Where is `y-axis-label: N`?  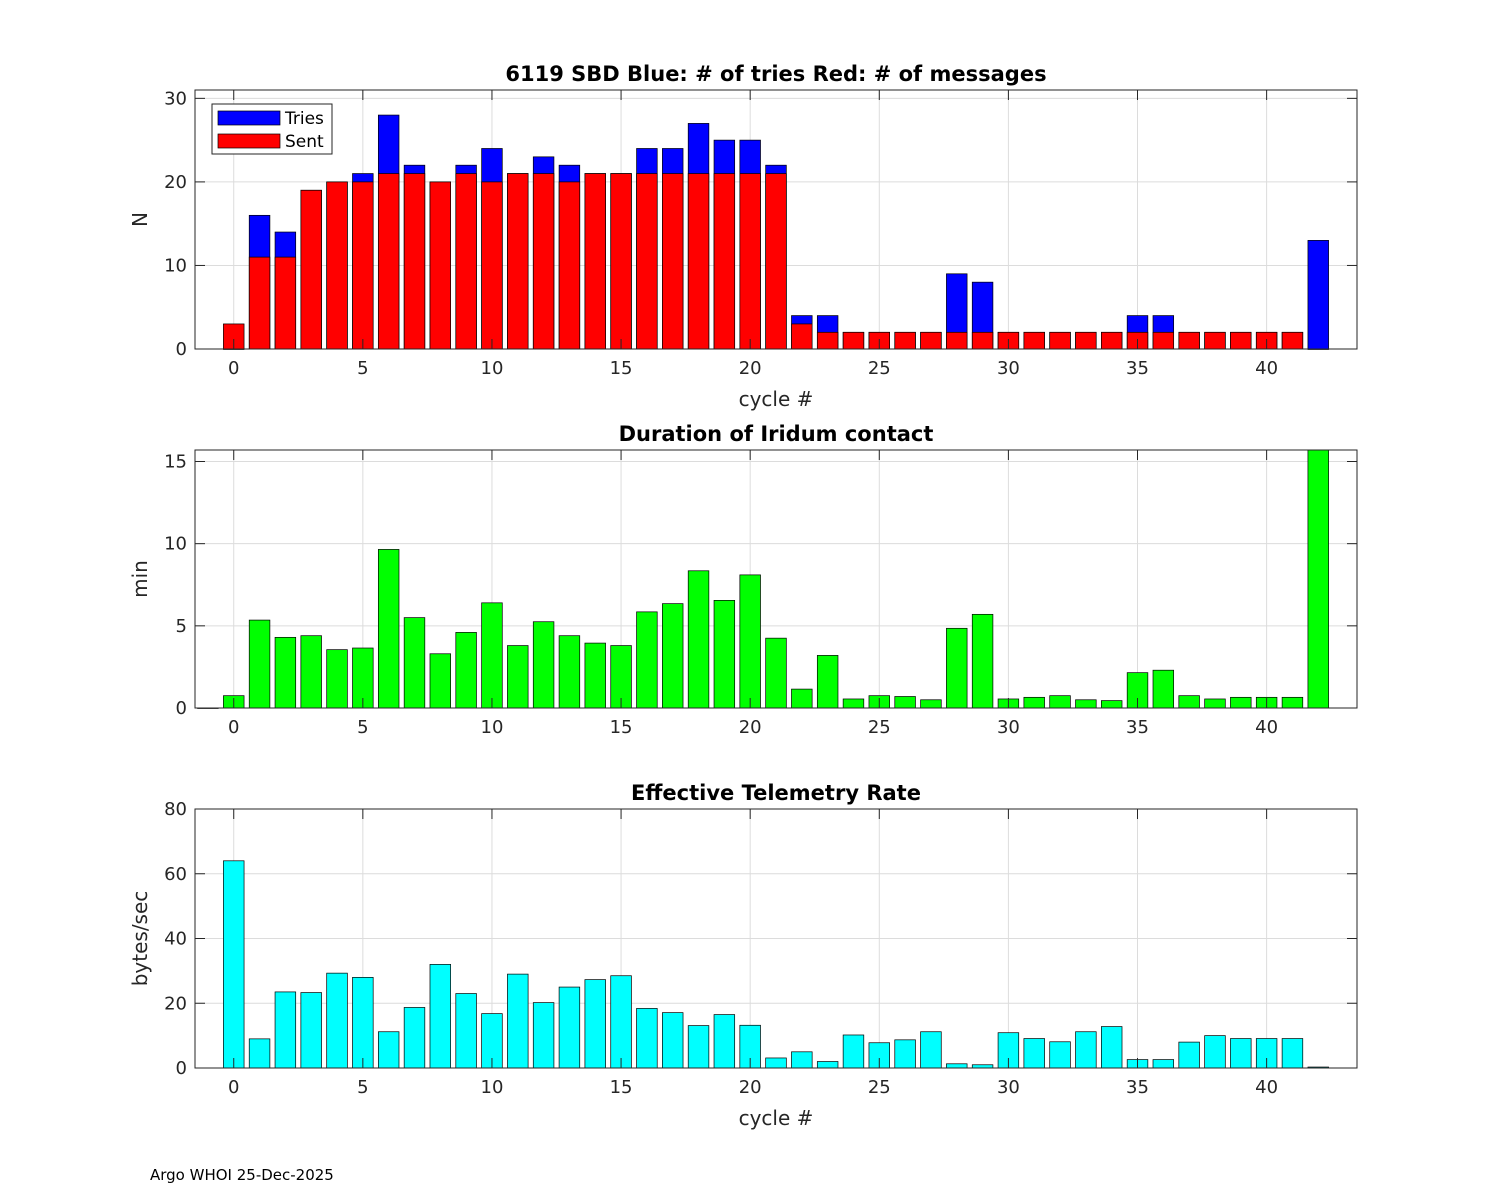
y-axis-label: N is located at coordinates (140, 219).